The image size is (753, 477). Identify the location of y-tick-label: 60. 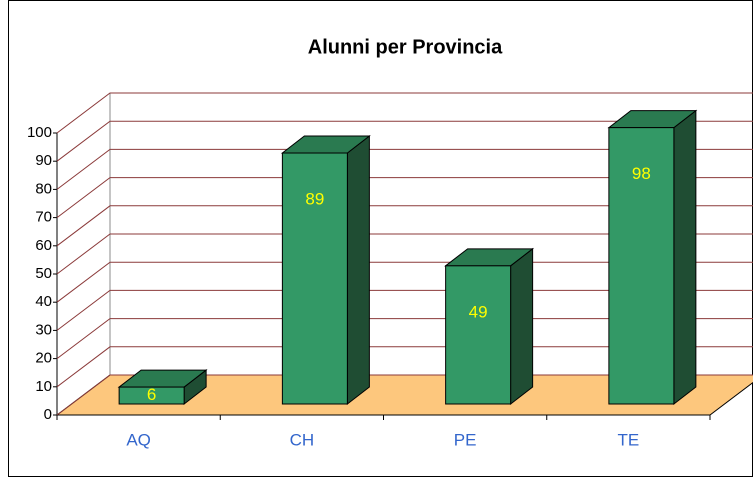
(43, 245).